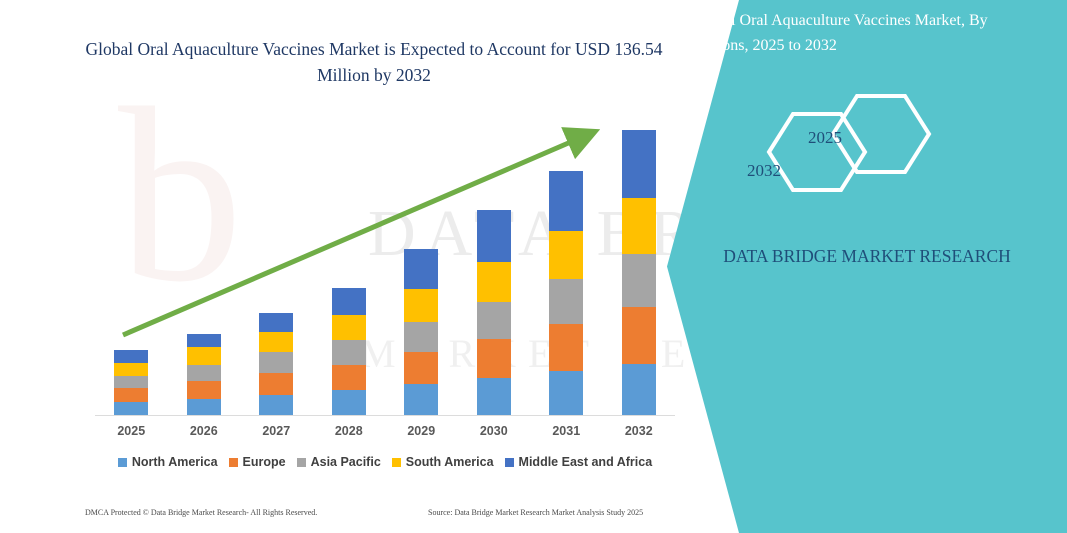  What do you see at coordinates (566, 431) in the screenshot?
I see `x-axis-label: 2031` at bounding box center [566, 431].